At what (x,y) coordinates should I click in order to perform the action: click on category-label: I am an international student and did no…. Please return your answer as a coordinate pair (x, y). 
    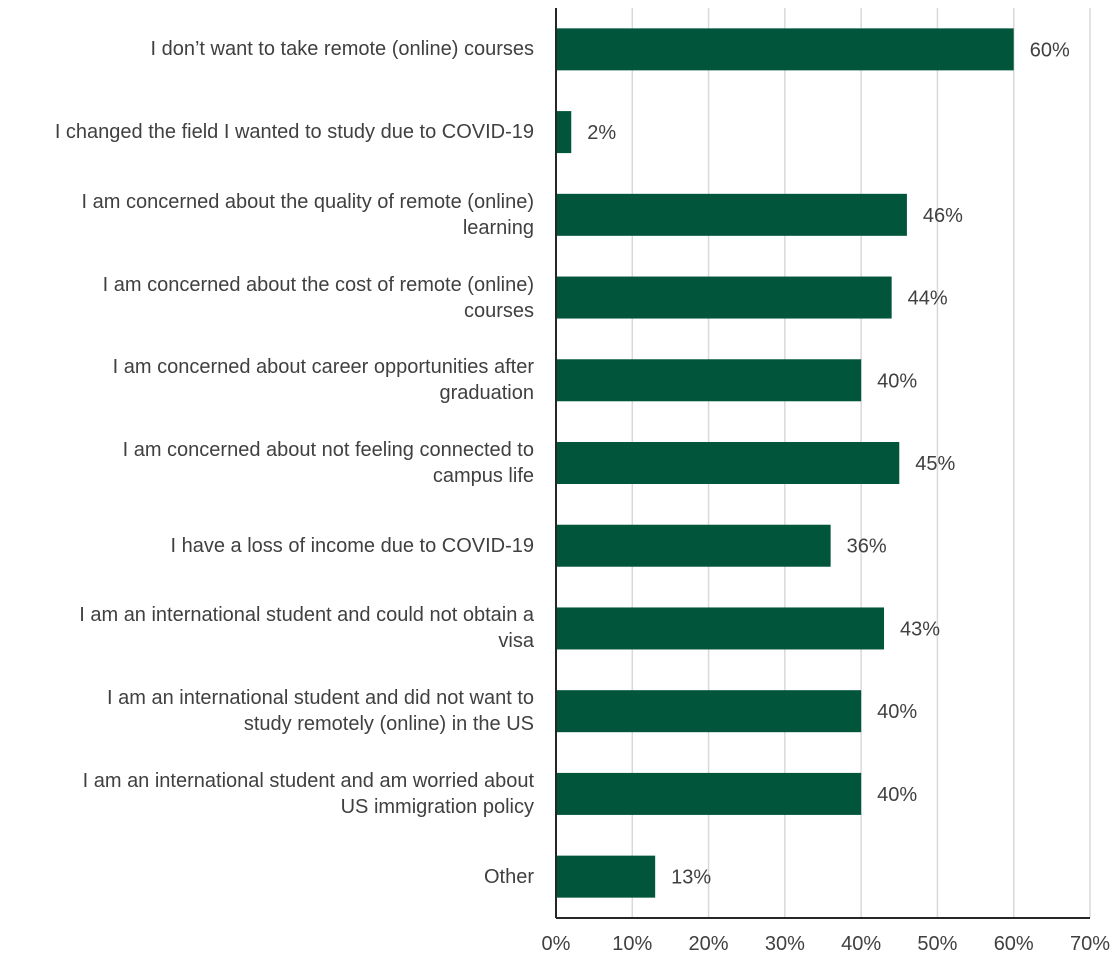
    Looking at the image, I should click on (267, 711).